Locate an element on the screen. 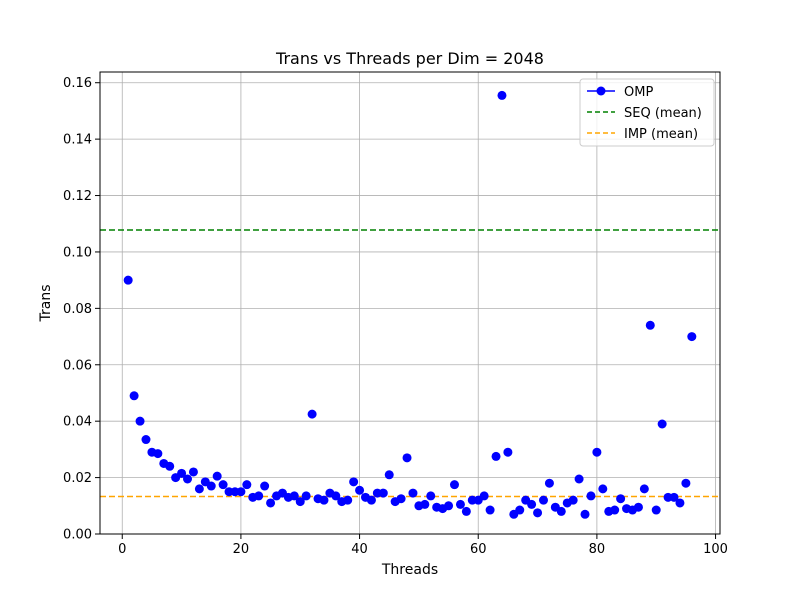  legend-box is located at coordinates (647, 112).